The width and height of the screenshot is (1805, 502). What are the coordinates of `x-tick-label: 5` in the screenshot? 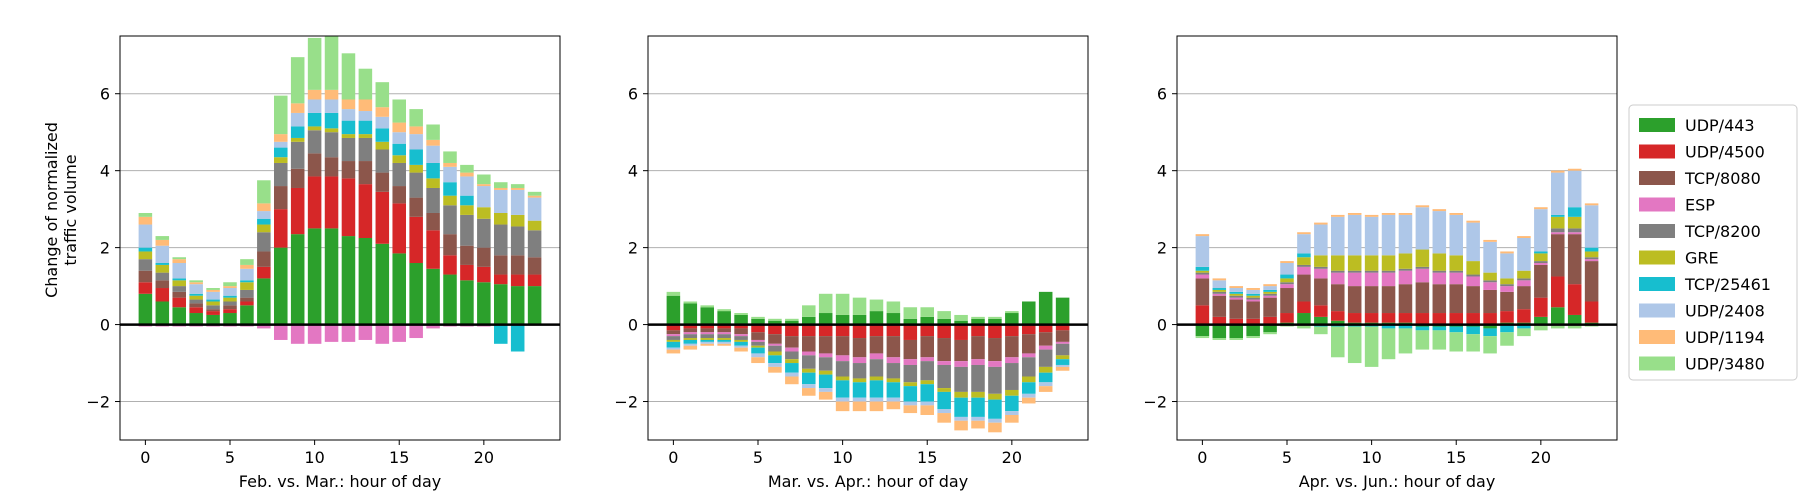 It's located at (758, 457).